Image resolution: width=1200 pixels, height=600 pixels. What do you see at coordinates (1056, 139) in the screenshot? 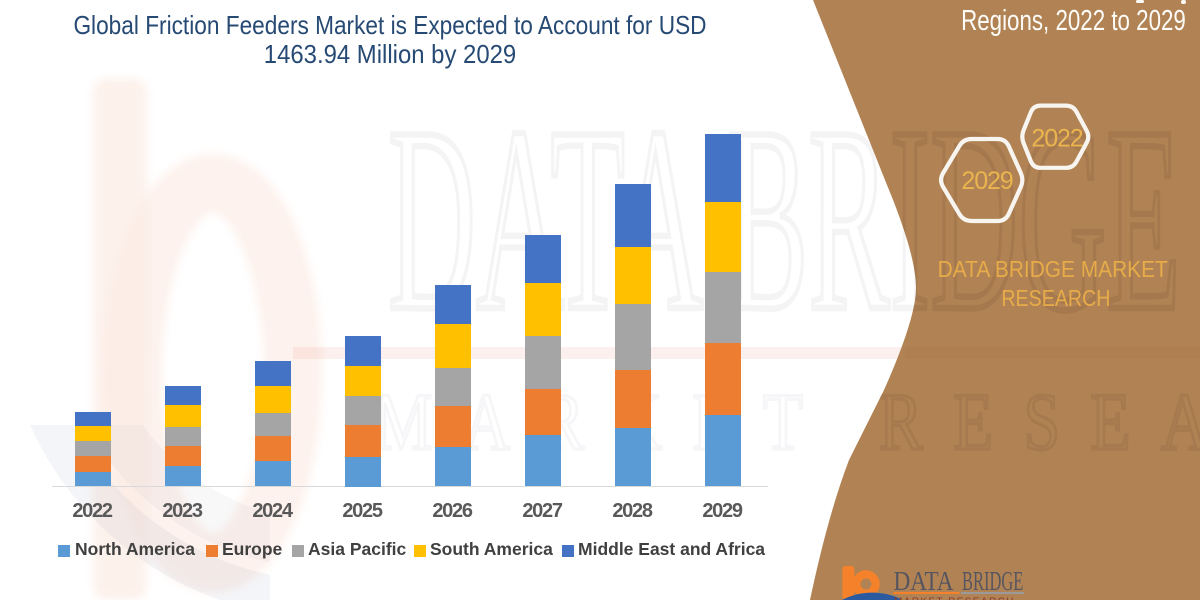
I see `svg-text: 2022` at bounding box center [1056, 139].